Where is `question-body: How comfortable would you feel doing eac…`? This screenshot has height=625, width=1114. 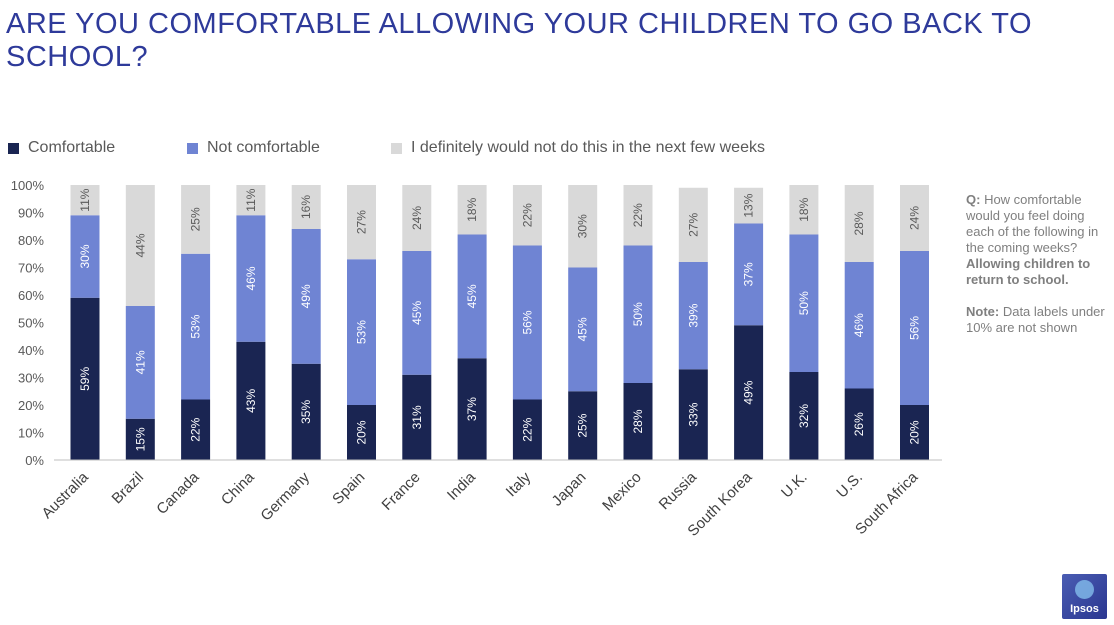 question-body: How comfortable would you feel doing eac… is located at coordinates (1032, 223).